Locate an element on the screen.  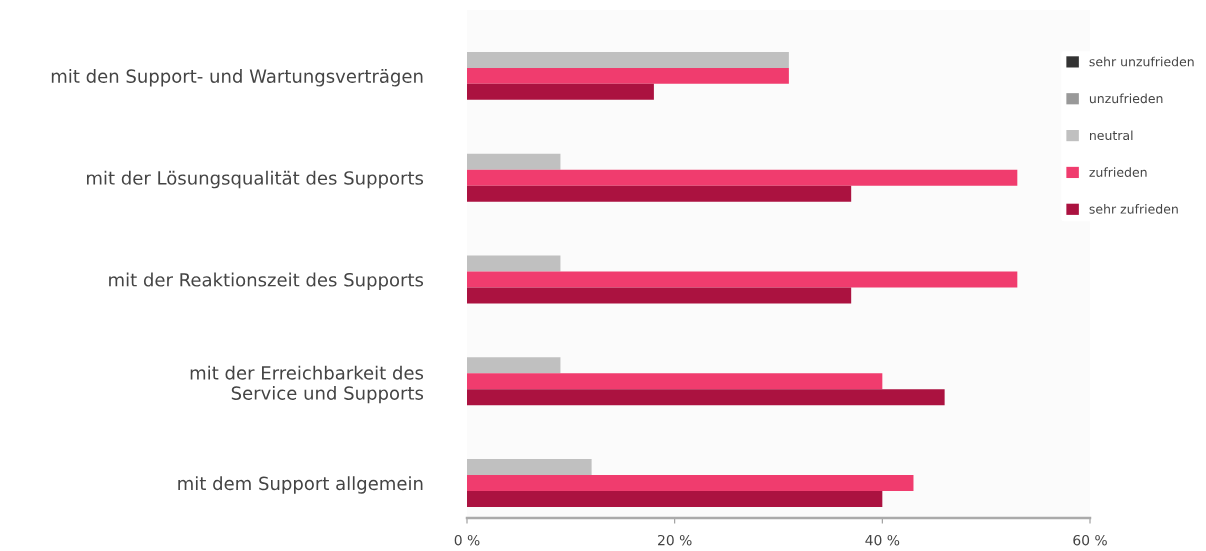
x-tick-label: 20 % is located at coordinates (675, 540).